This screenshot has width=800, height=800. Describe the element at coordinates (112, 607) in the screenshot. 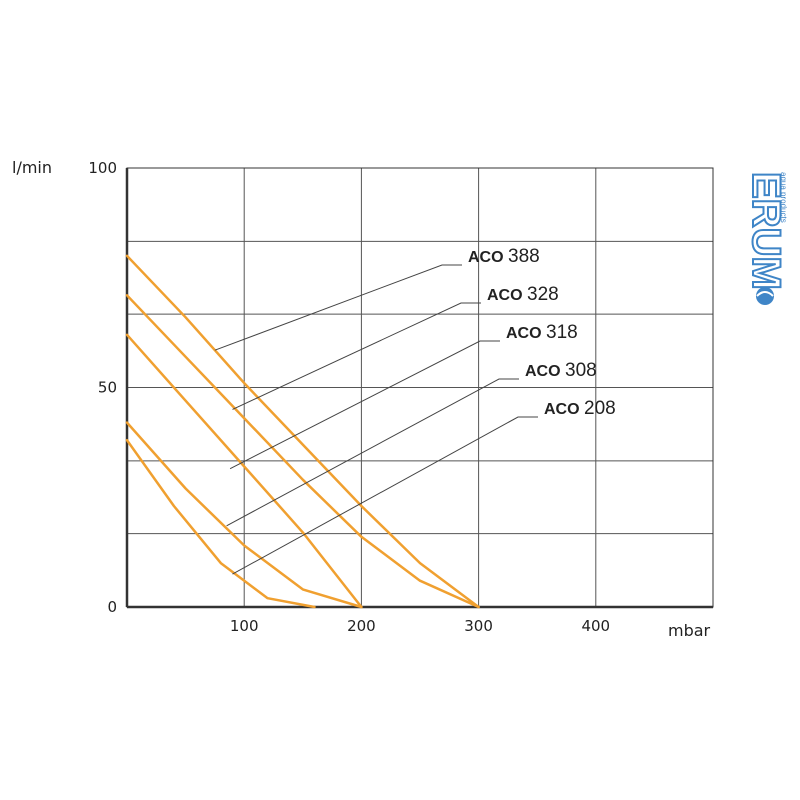

I see `y-tick-label: 0` at that location.